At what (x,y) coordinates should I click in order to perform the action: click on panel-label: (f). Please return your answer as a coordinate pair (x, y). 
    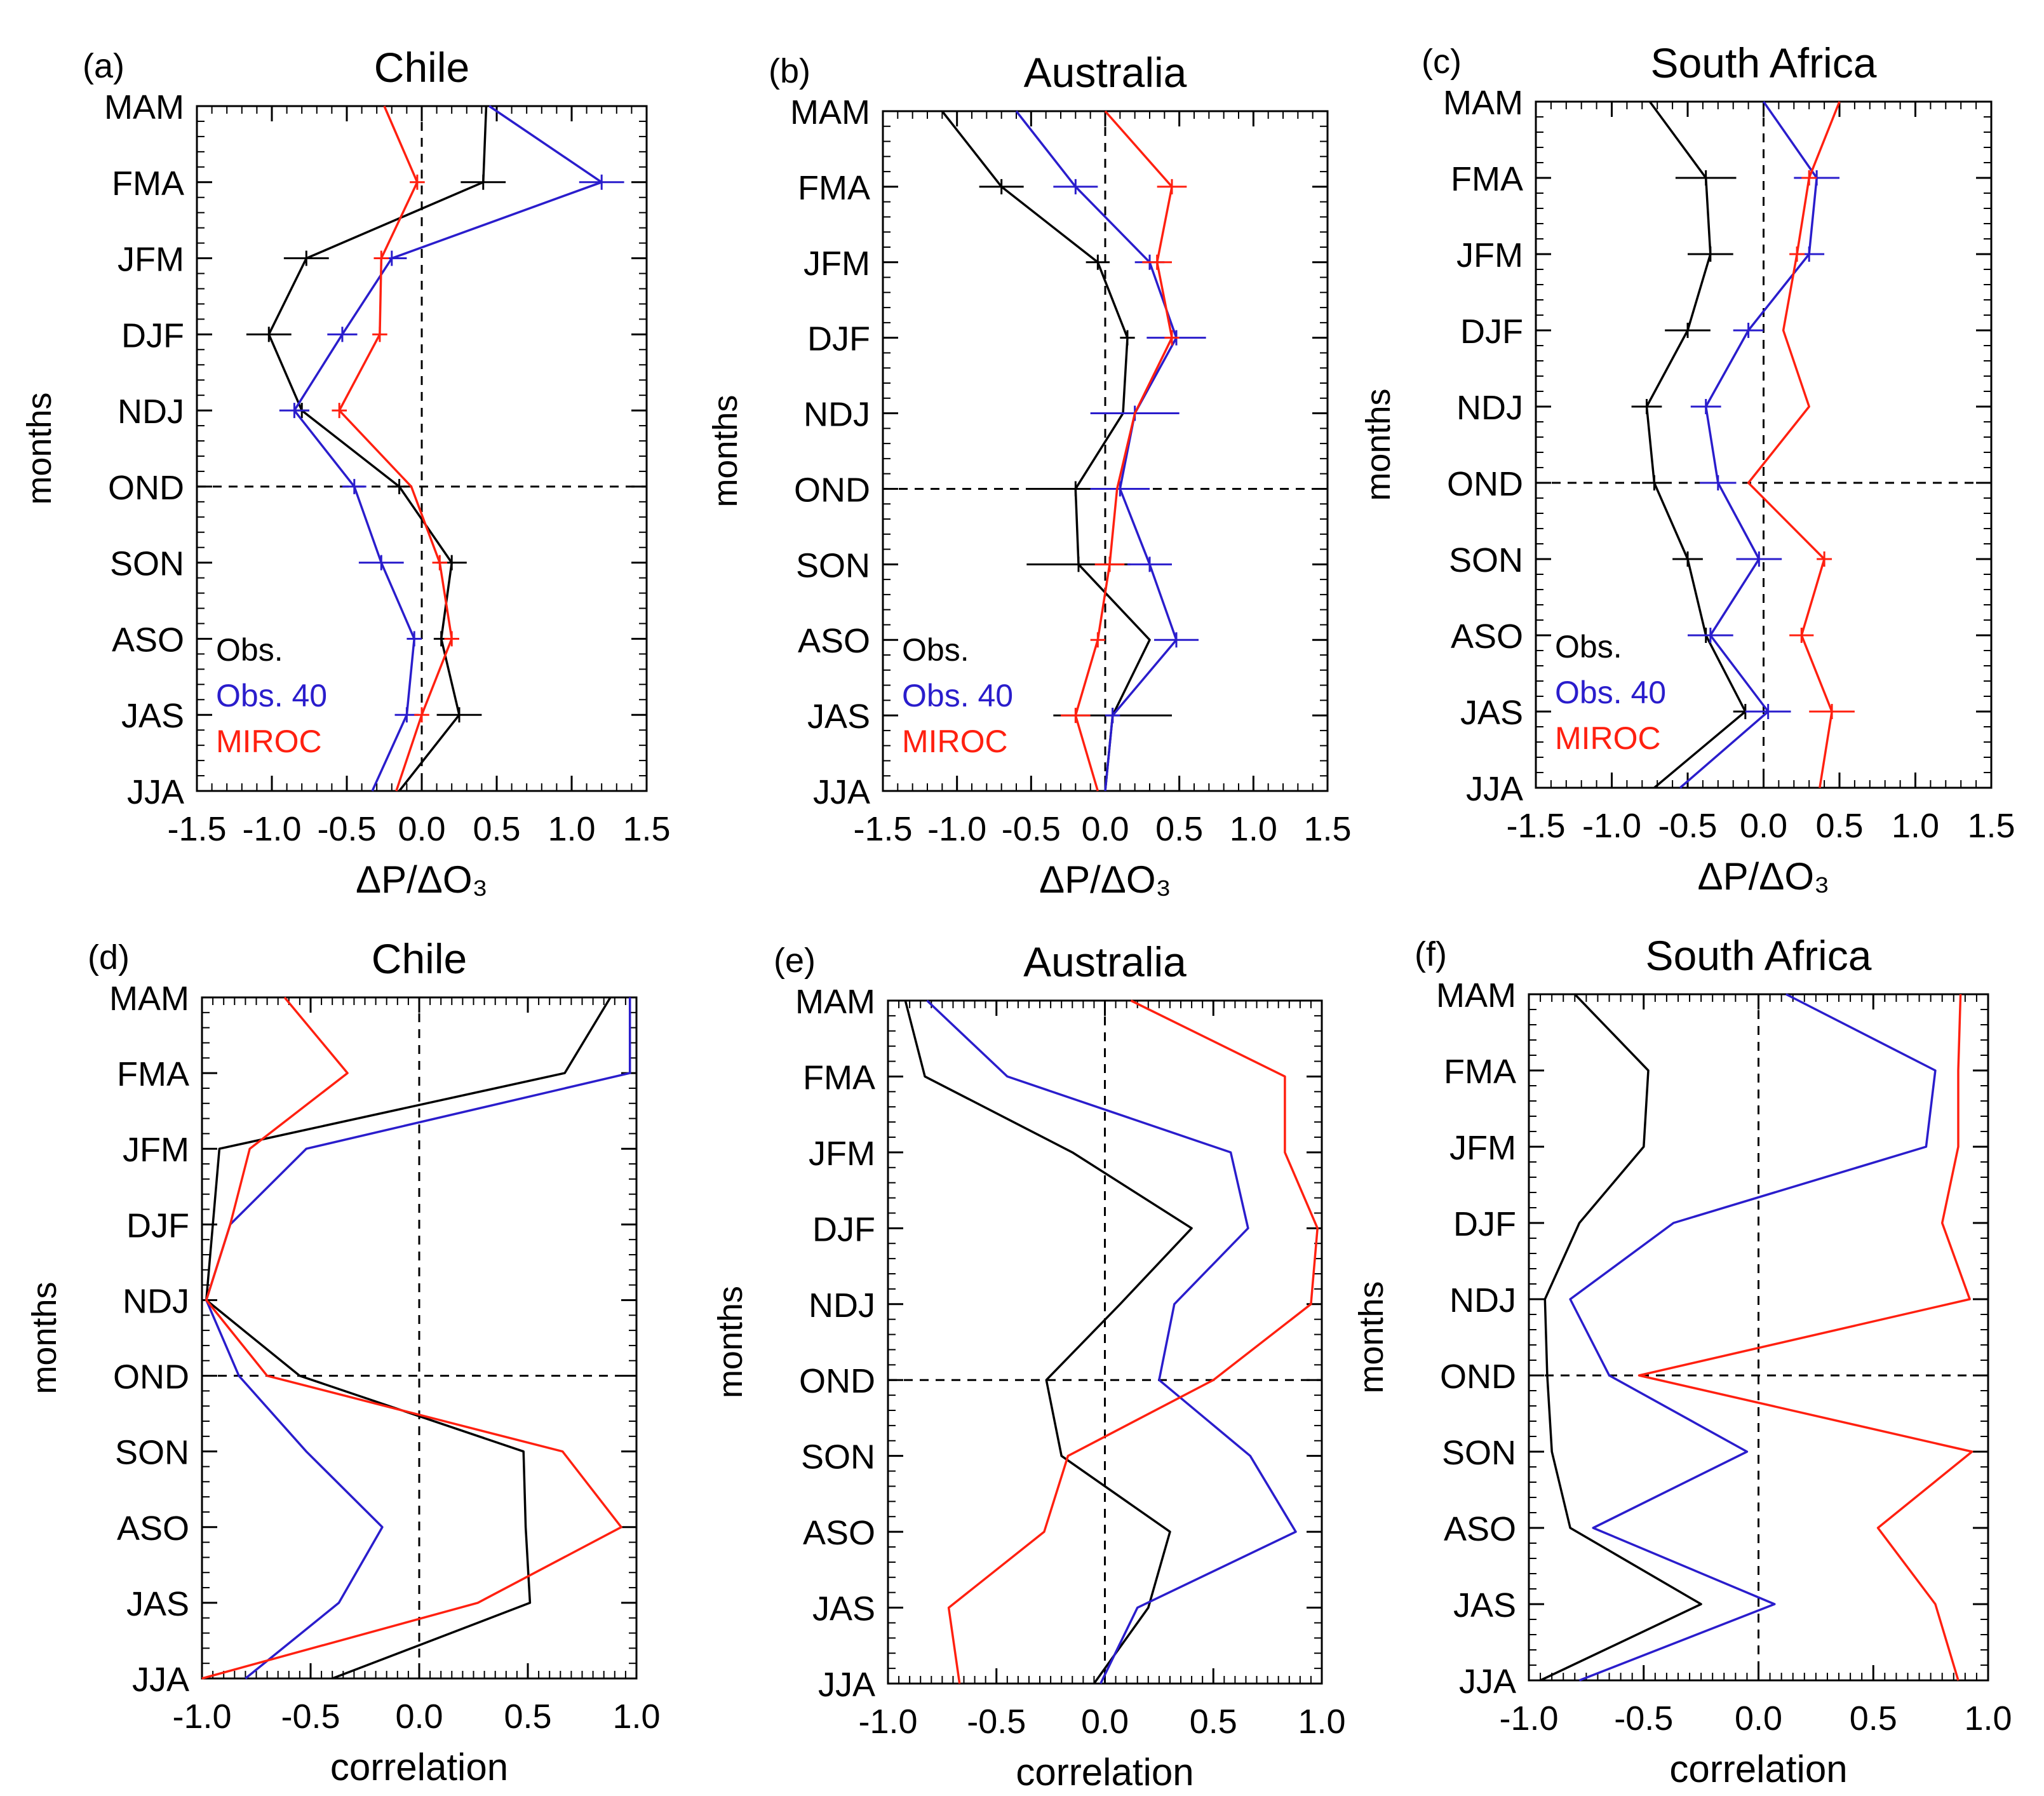
    Looking at the image, I should click on (1431, 954).